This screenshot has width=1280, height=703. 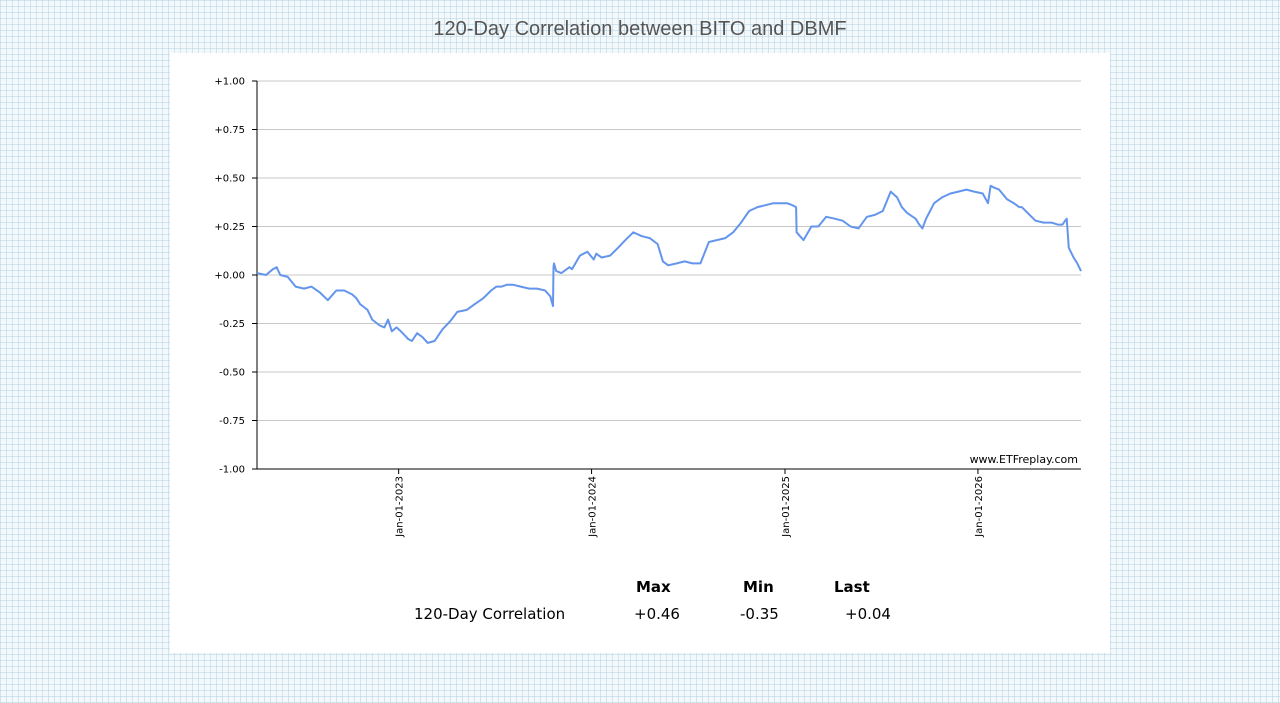 What do you see at coordinates (232, 373) in the screenshot?
I see `y-tick-label: -0.50` at bounding box center [232, 373].